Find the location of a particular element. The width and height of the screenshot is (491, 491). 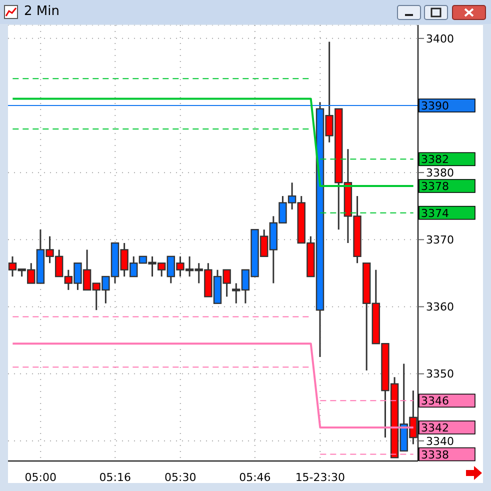

chart-title: 2 Min is located at coordinates (42, 11).